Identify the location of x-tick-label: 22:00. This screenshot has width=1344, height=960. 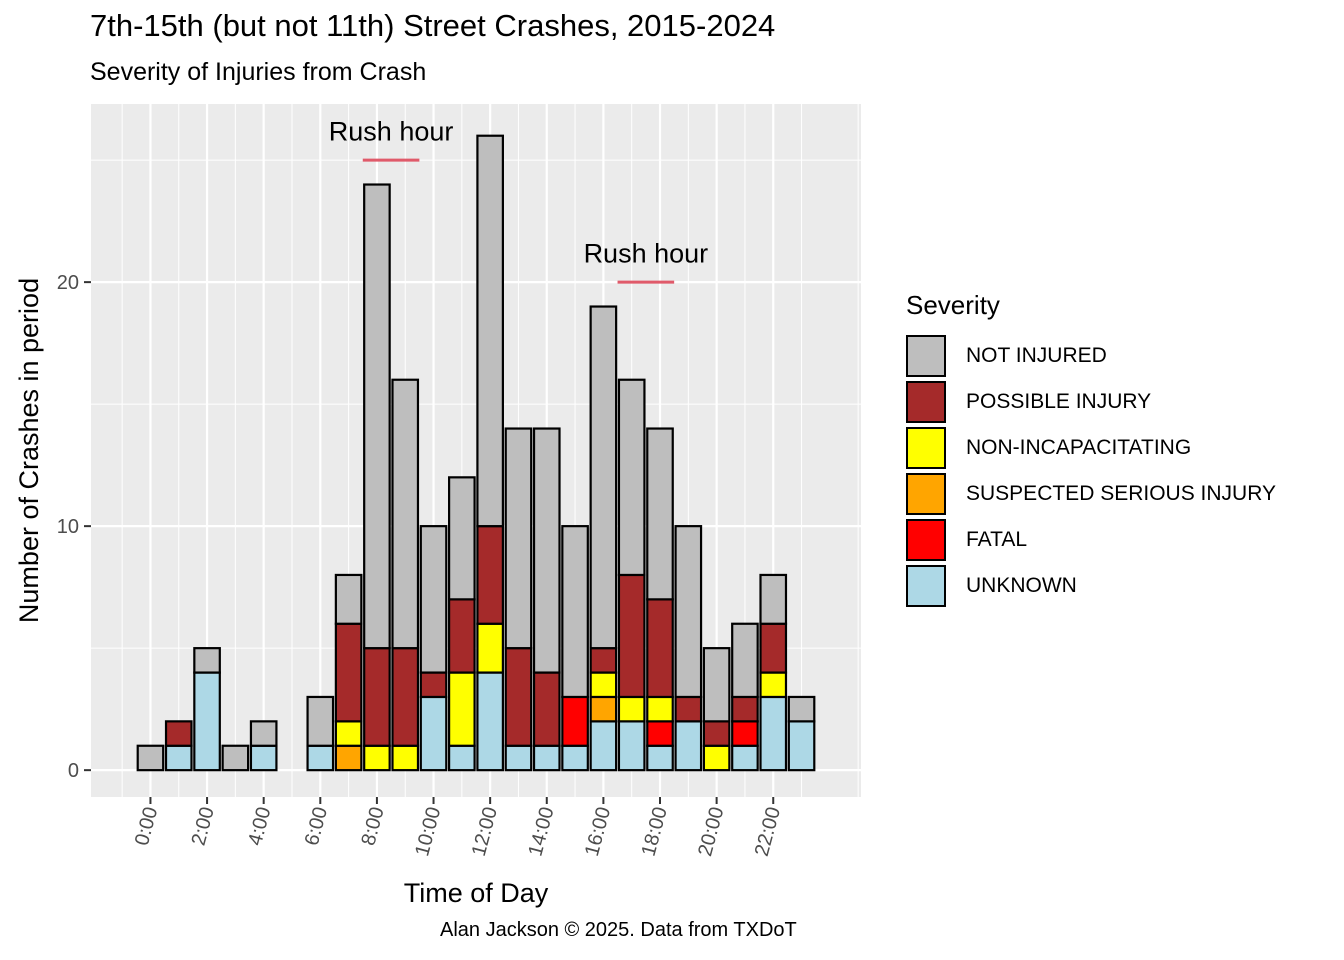
(768, 832).